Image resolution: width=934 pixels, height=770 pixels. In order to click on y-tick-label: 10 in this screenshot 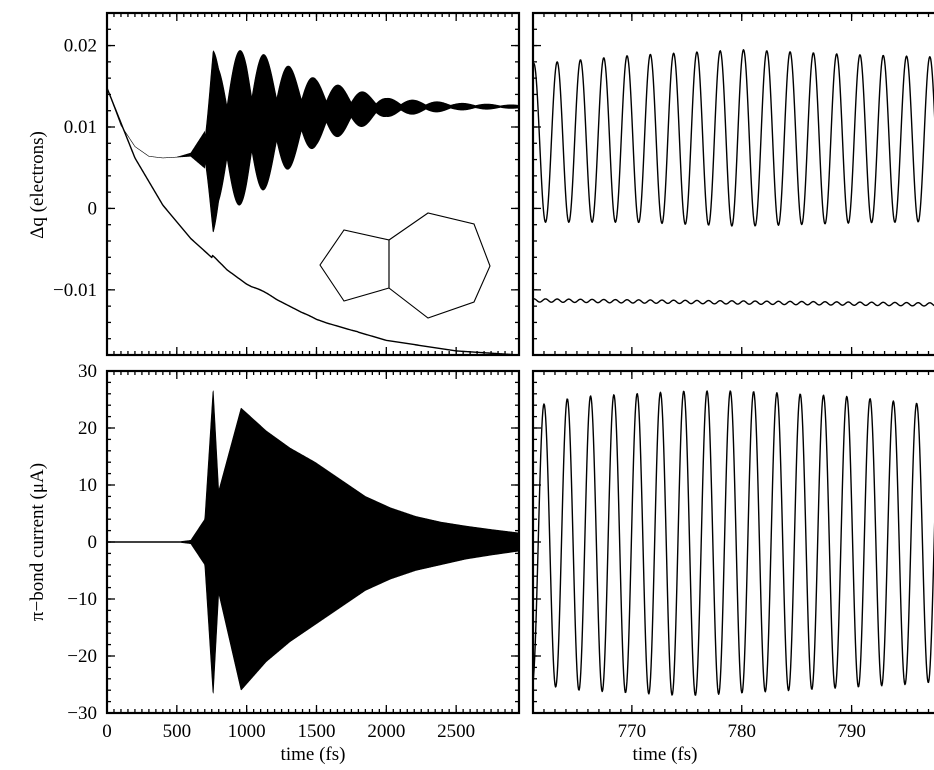, I will do `click(87, 485)`.